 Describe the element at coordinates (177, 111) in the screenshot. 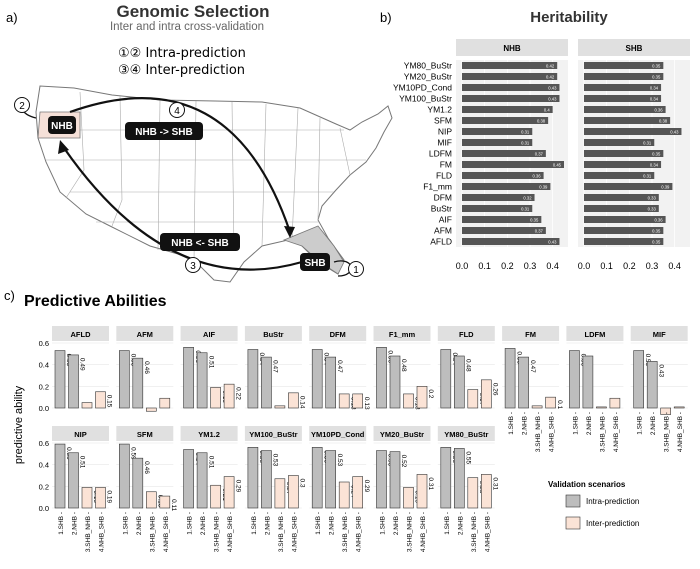

I see `circle-4-label: 4` at that location.